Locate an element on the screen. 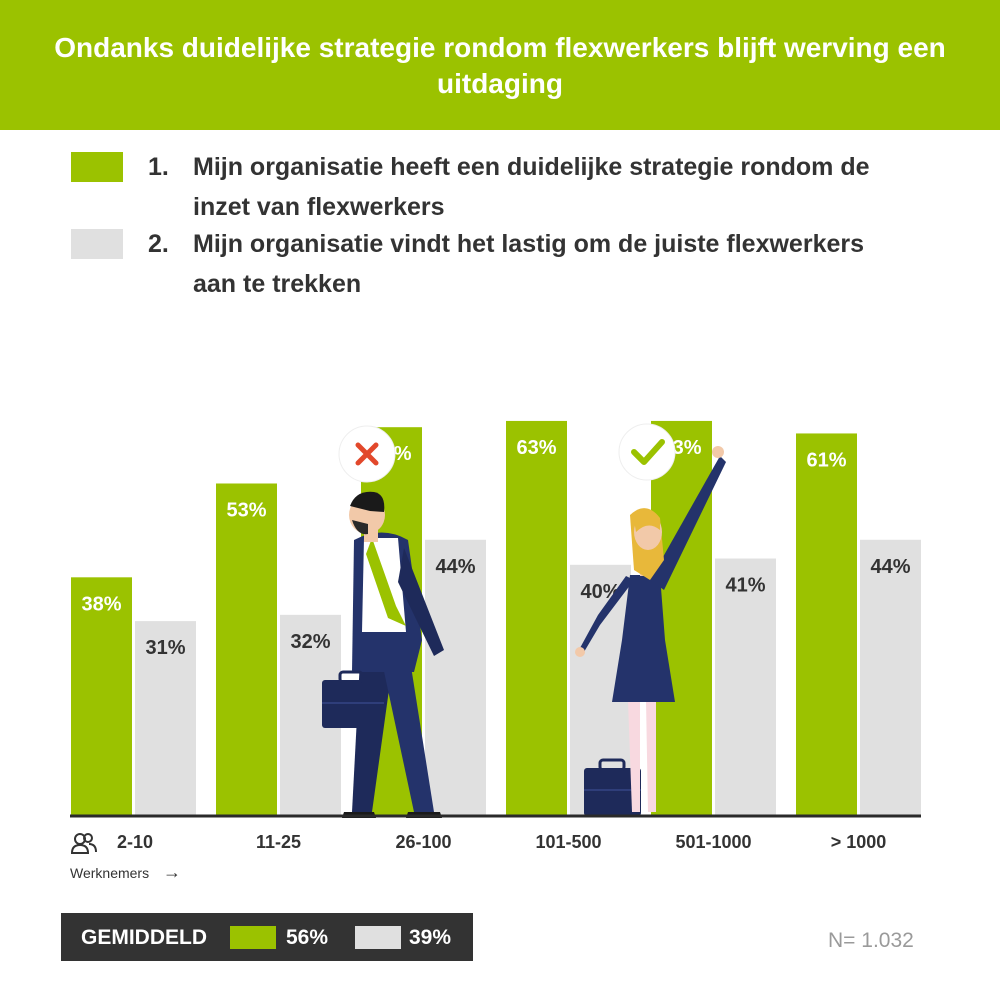  people-icon is located at coordinates (83, 843).